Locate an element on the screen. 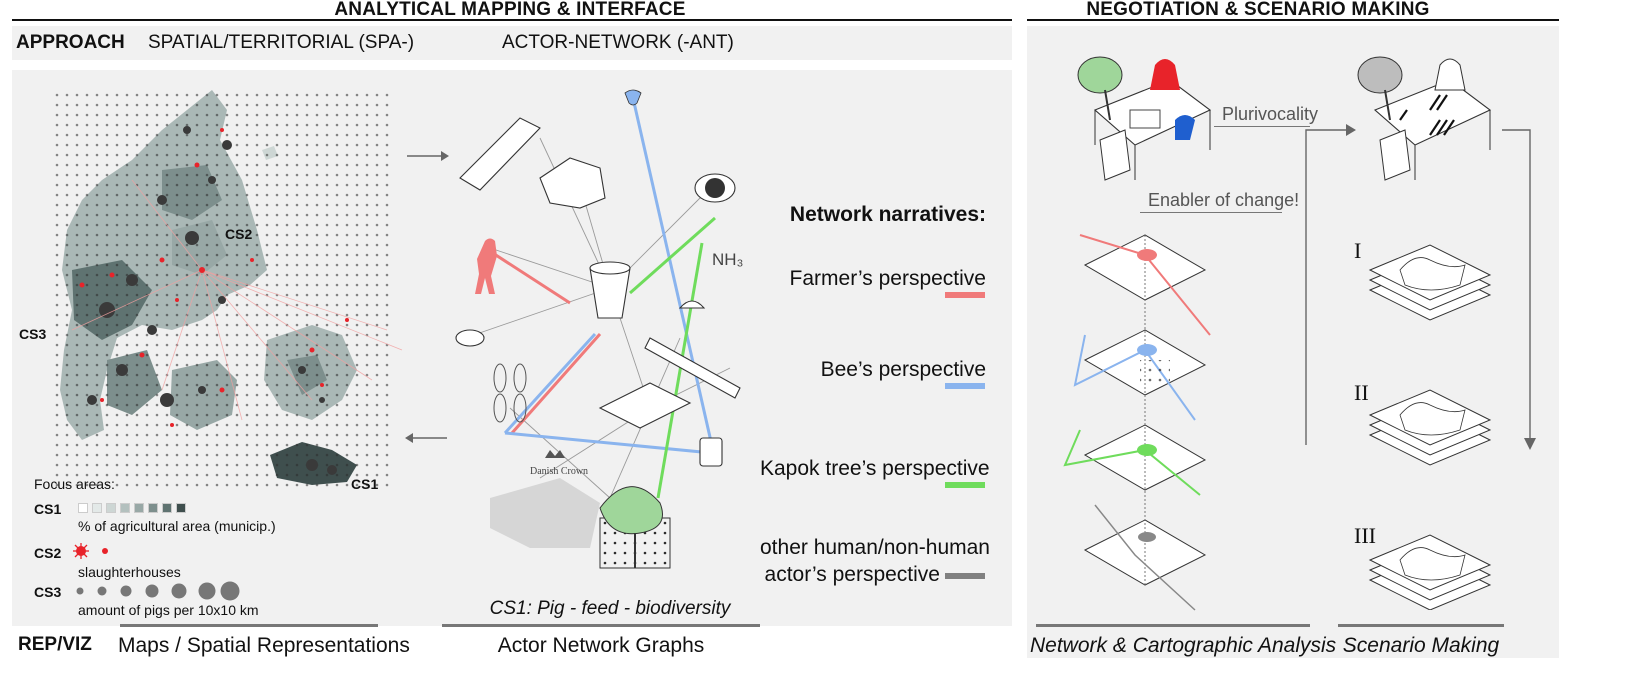 The image size is (1633, 685). legend-cs1-key: CS1 is located at coordinates (48, 509).